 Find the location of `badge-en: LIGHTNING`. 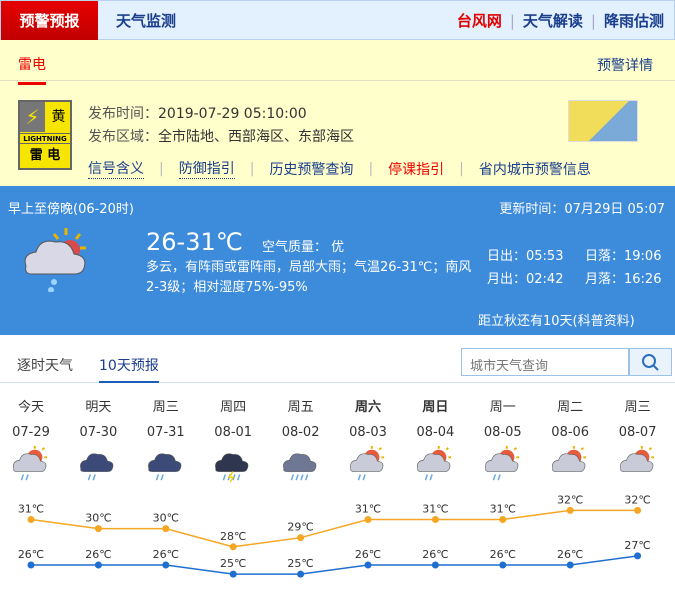

badge-en: LIGHTNING is located at coordinates (45, 138).